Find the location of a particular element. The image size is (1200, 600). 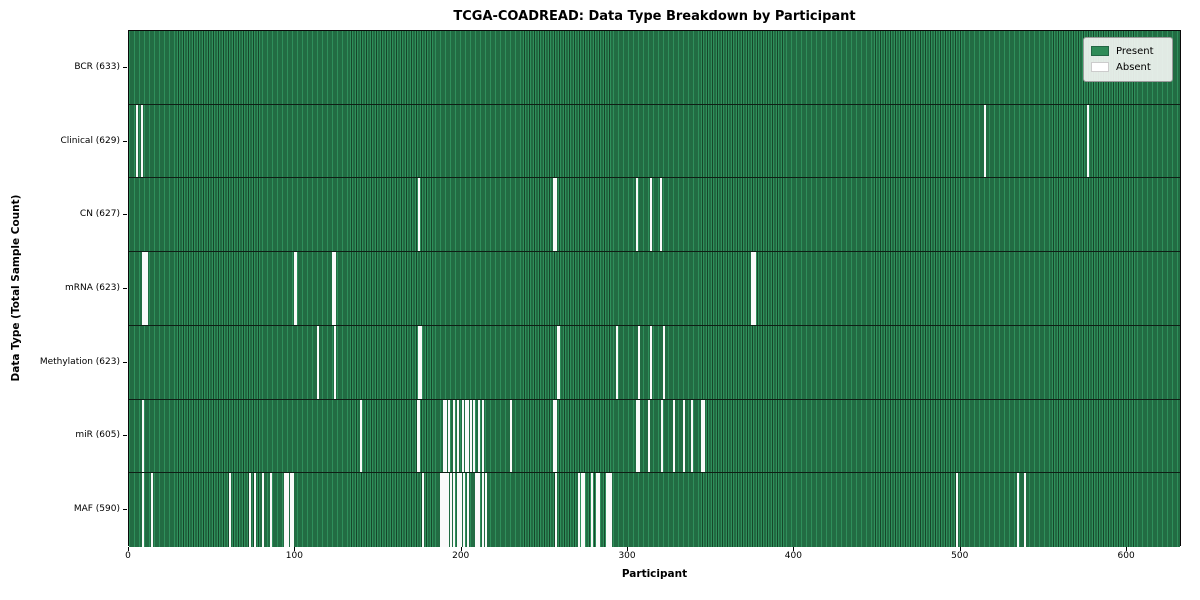

heatmap-row-methylation is located at coordinates (654, 362).